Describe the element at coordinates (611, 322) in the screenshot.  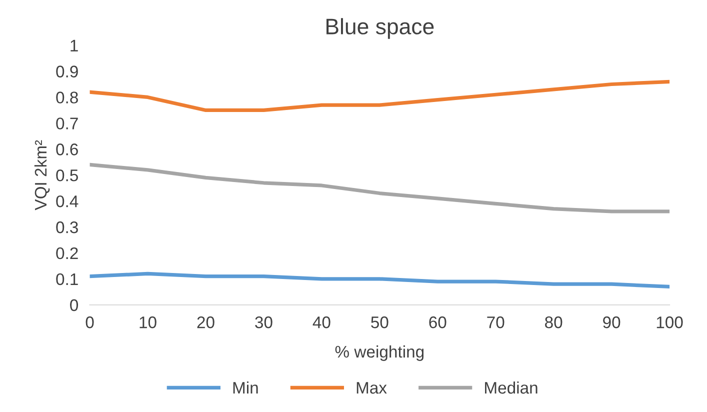
I see `x-tick-label: 90` at that location.